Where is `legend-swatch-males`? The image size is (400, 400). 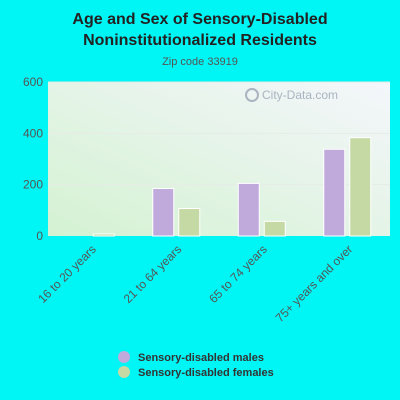
legend-swatch-males is located at coordinates (124, 357).